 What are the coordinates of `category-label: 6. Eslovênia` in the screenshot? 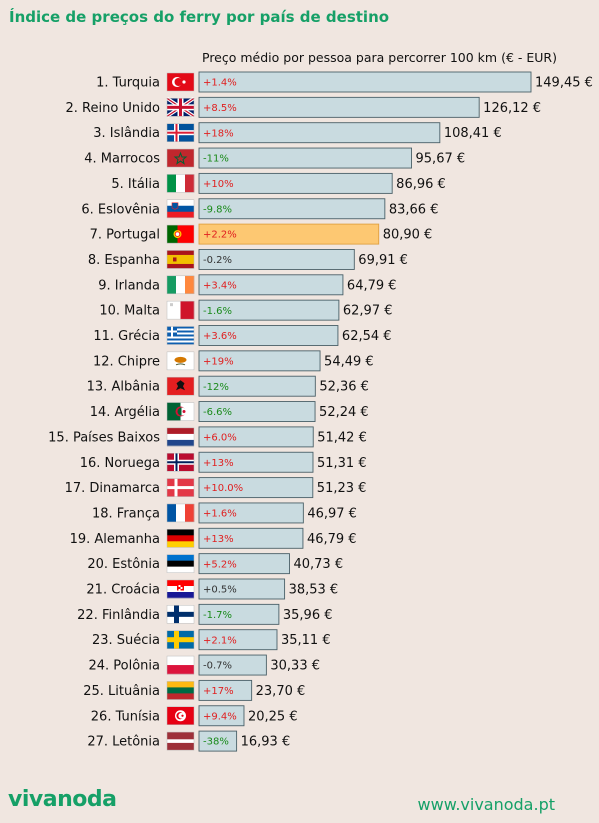 It's located at (120, 209).